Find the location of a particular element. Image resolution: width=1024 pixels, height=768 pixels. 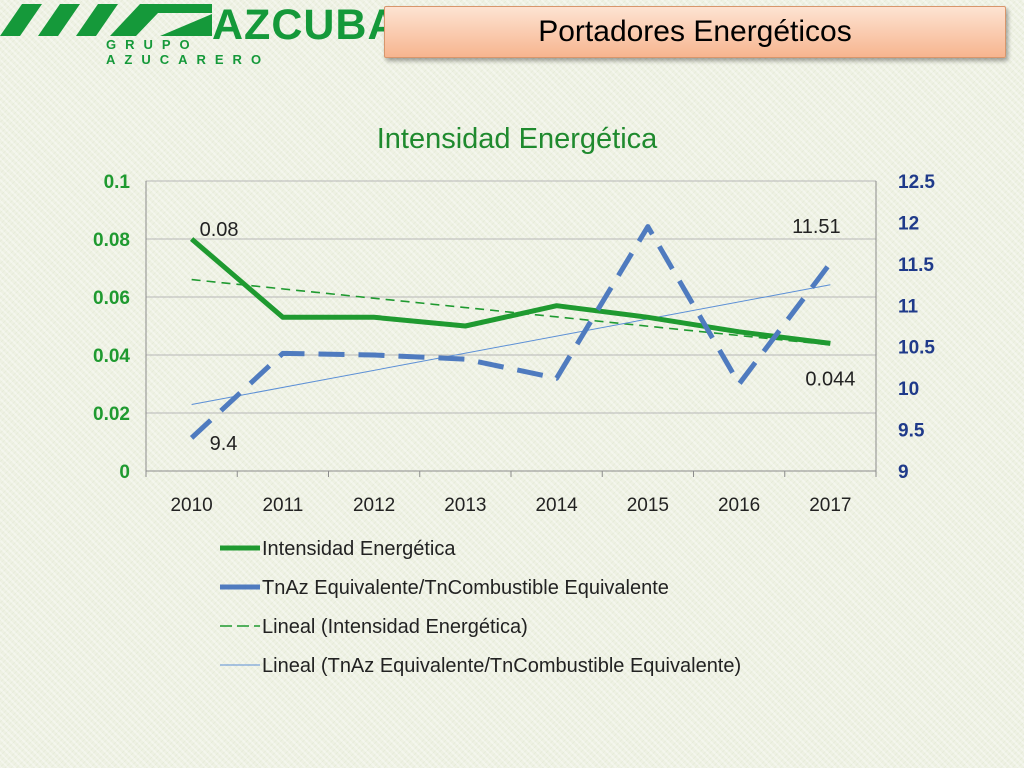

x-tick-label: 2011 is located at coordinates (282, 505).